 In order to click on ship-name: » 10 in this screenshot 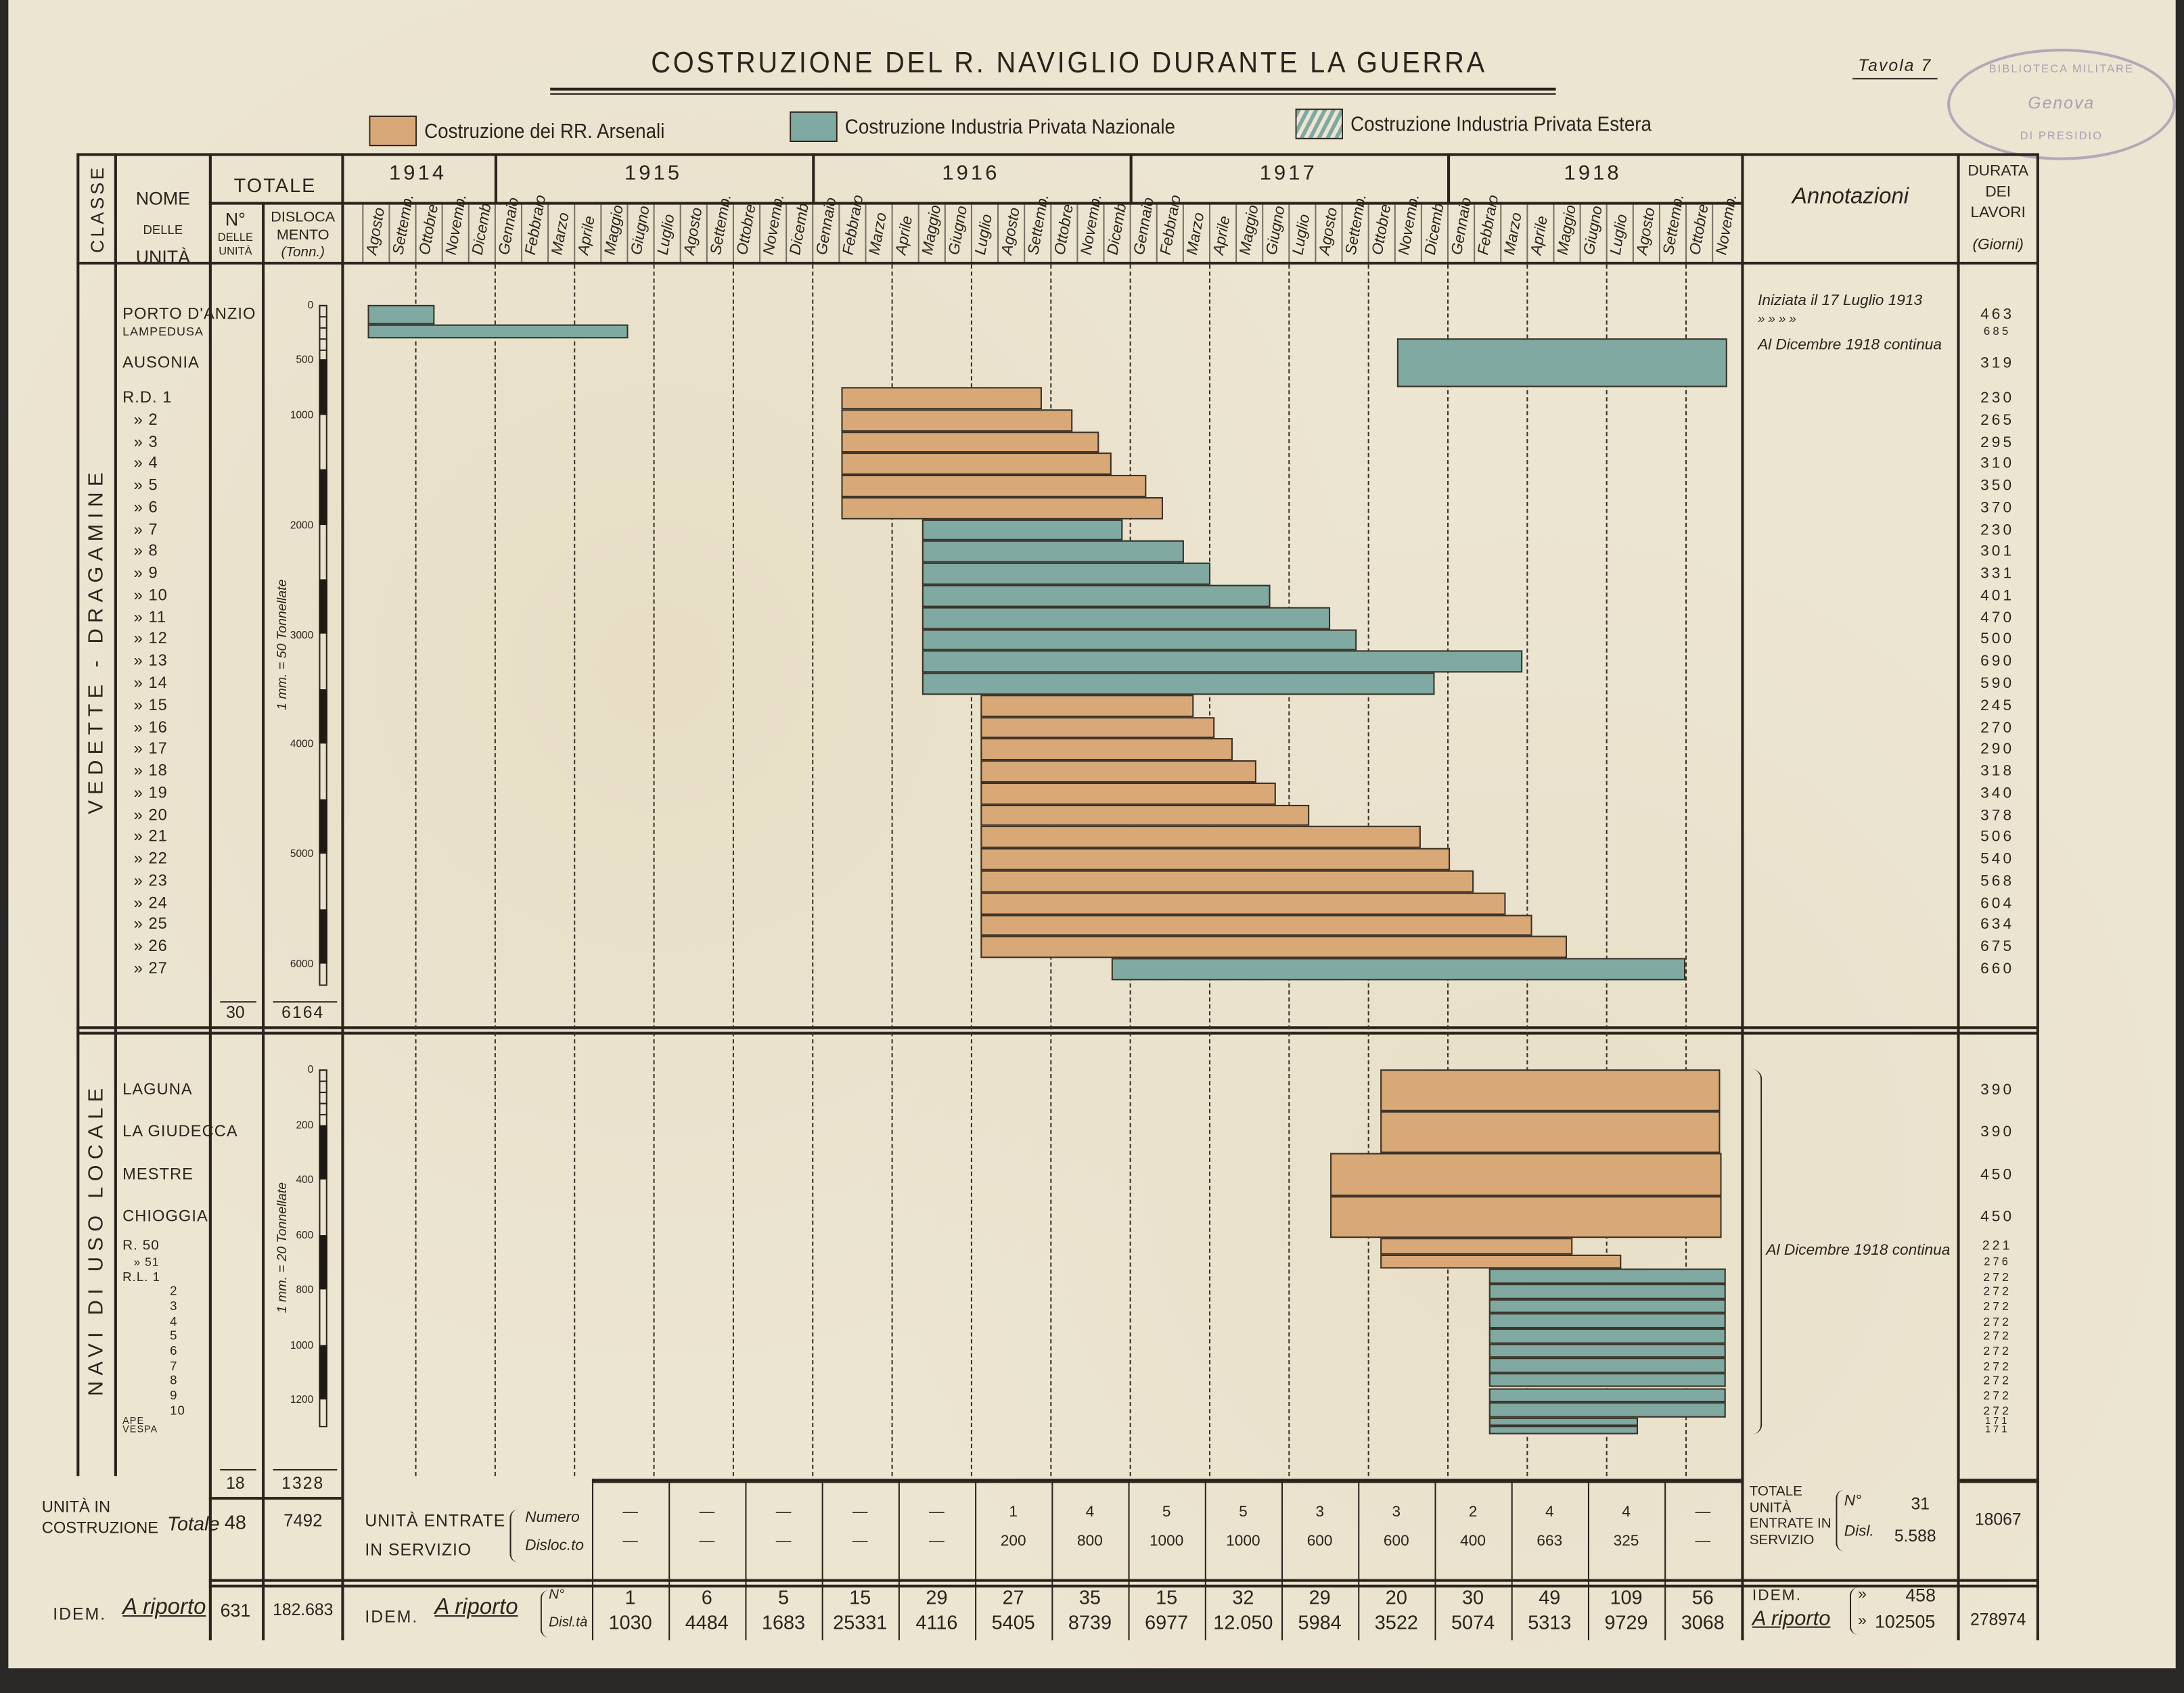, I will do `click(150, 596)`.